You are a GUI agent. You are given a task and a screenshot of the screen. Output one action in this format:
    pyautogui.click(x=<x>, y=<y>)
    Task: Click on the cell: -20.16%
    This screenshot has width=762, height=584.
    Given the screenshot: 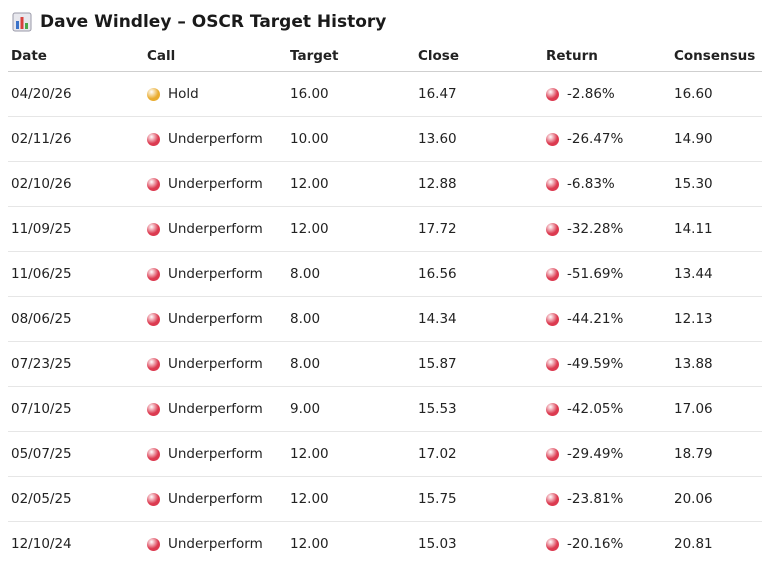 What is the action you would take?
    pyautogui.click(x=607, y=544)
    